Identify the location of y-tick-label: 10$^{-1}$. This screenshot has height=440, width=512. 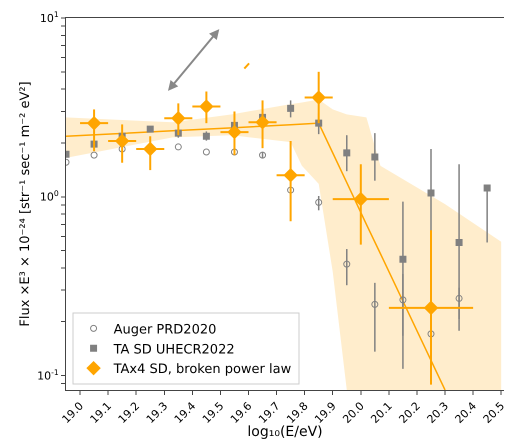
(48, 375).